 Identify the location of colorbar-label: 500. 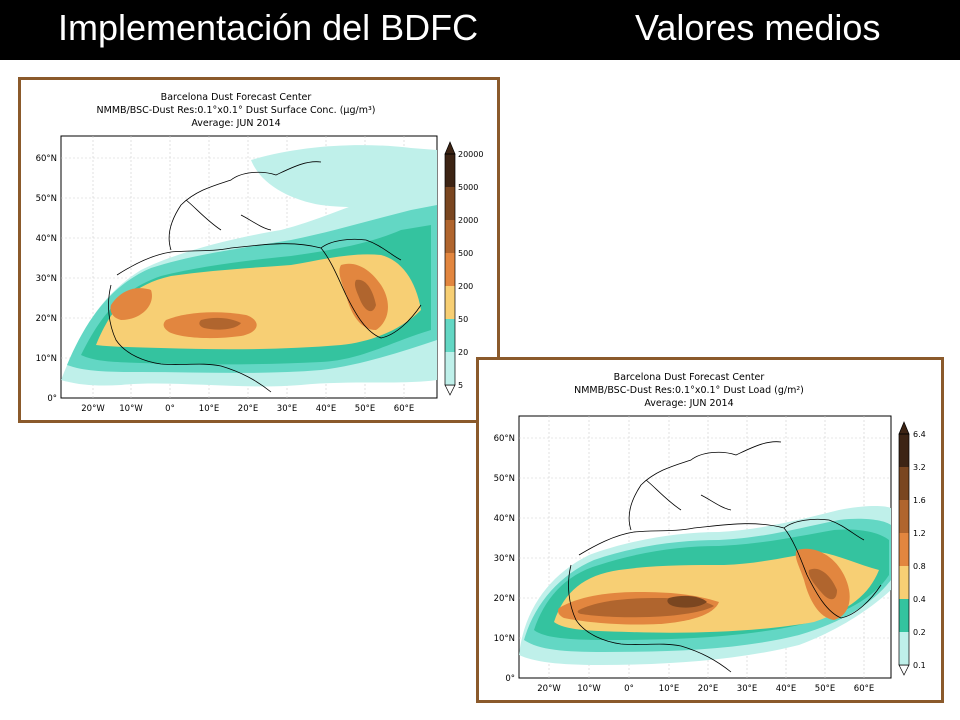
(465, 253).